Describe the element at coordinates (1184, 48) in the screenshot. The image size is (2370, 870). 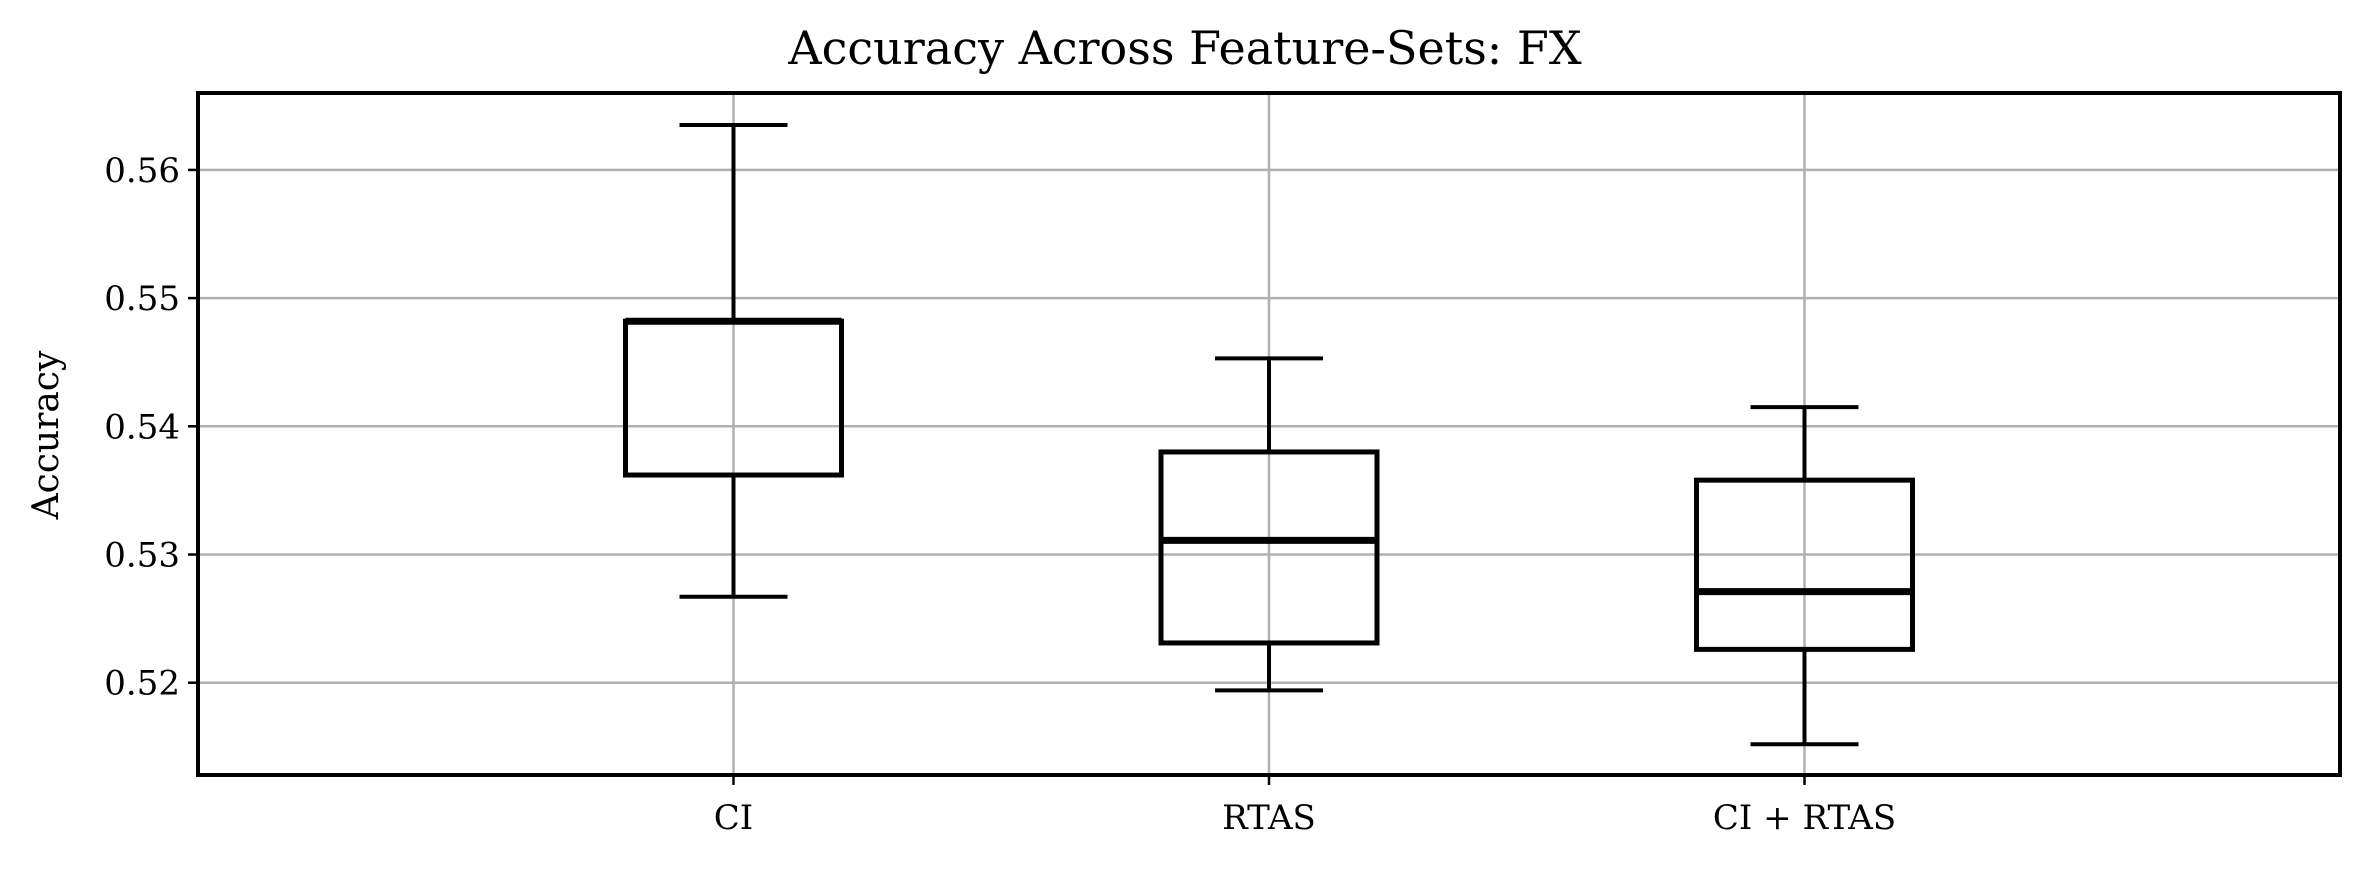
I see `chart-title: Accuracy Across Feature-Sets: FX` at that location.